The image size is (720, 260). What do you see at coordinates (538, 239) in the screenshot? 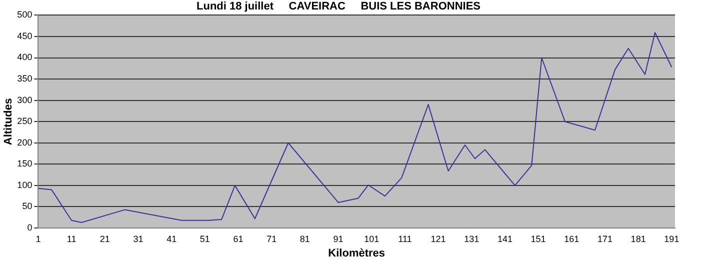
I see `x-tick-label: 151` at bounding box center [538, 239].